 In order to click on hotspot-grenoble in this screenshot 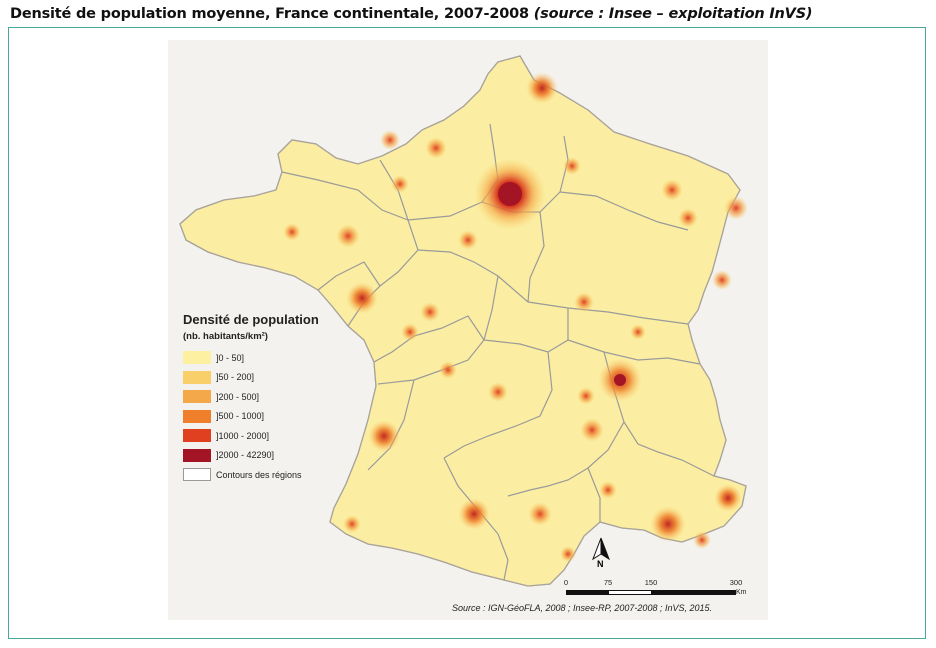, I will do `click(592, 430)`.